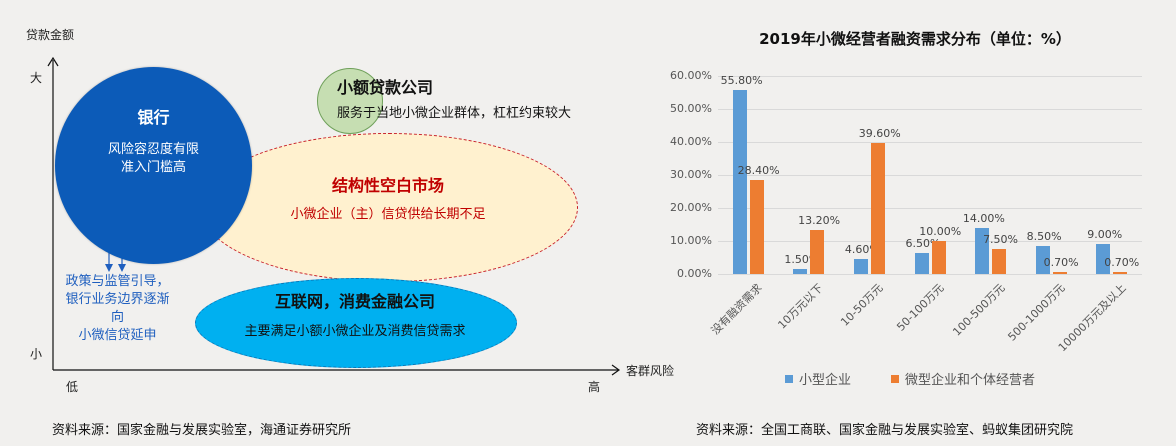 The height and width of the screenshot is (446, 1176). I want to click on bank-desc-line1: 风险容忍度有限, so click(153, 149).